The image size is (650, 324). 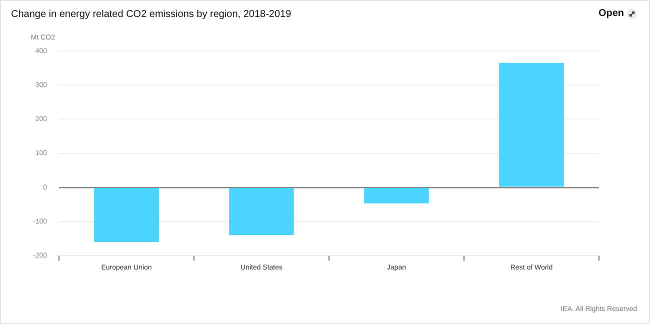 I want to click on text: Open, so click(x=611, y=13).